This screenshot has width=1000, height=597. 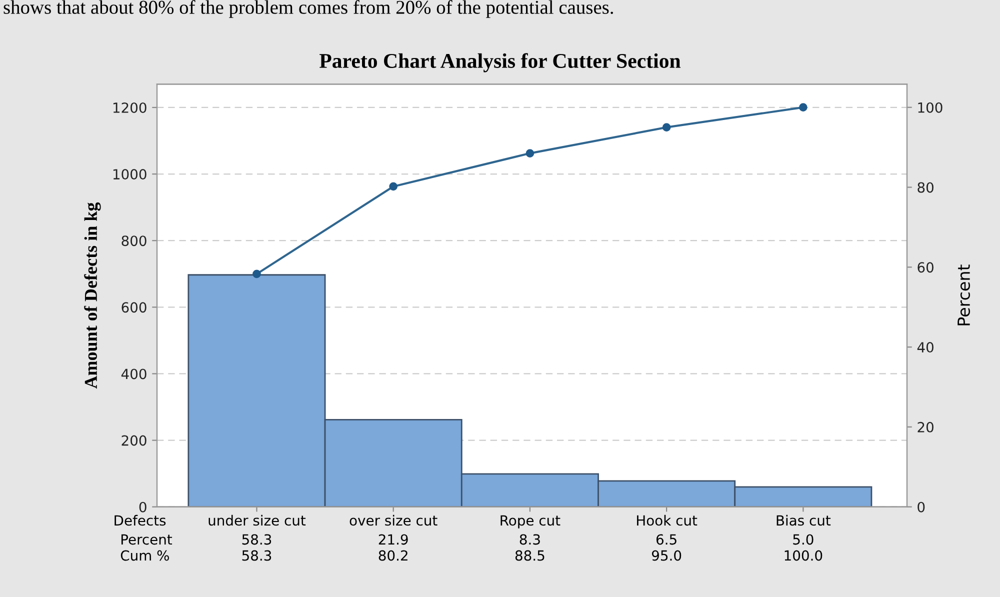 What do you see at coordinates (257, 520) in the screenshot?
I see `x-tick-label: under size cut` at bounding box center [257, 520].